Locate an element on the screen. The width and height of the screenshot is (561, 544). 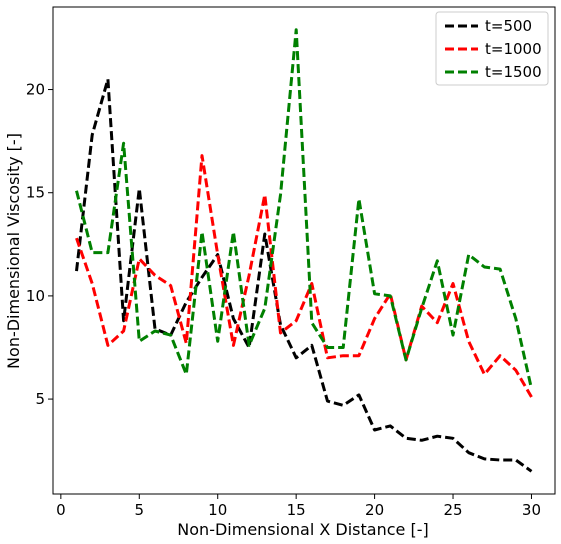
x-axis-ticks: 0 5 10 15 20 25 30 is located at coordinates (298, 506).